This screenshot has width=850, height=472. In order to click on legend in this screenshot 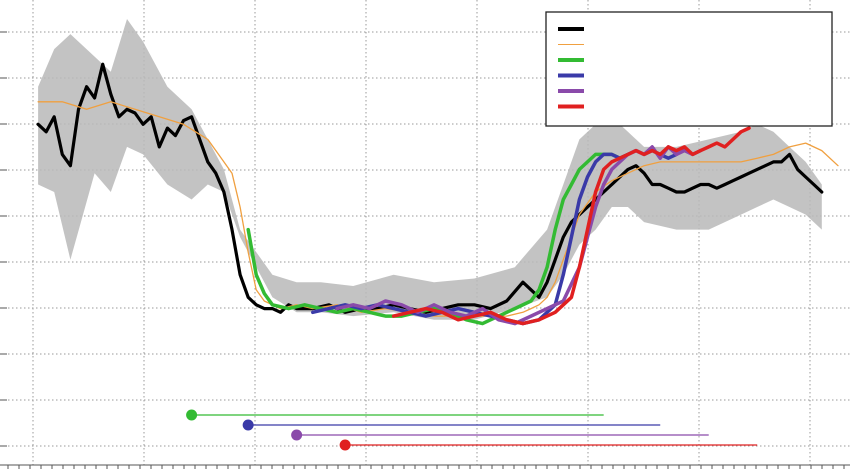, I will do `click(689, 69)`.